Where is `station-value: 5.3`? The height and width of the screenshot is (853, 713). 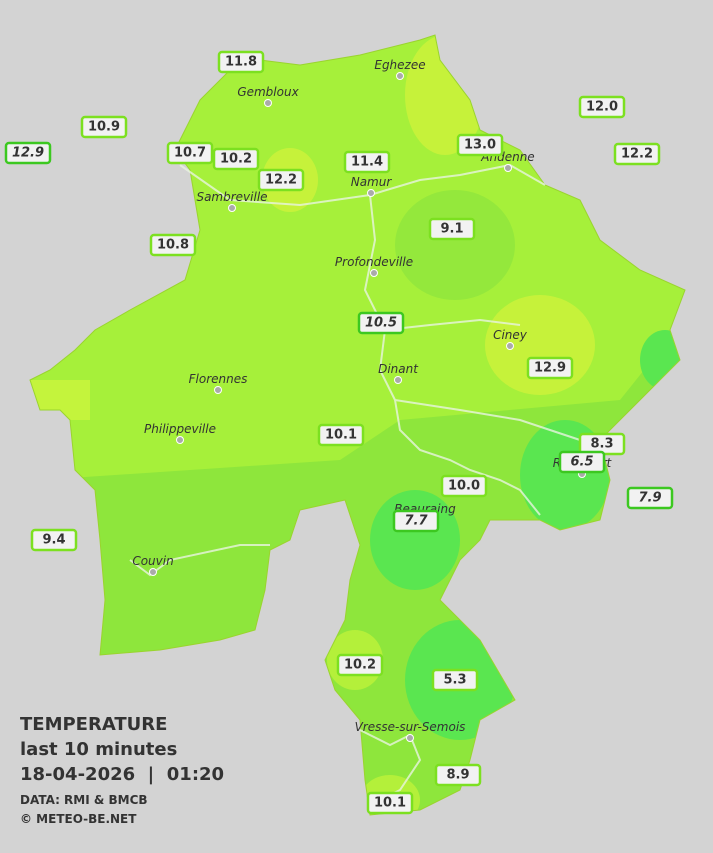 station-value: 5.3 is located at coordinates (454, 680).